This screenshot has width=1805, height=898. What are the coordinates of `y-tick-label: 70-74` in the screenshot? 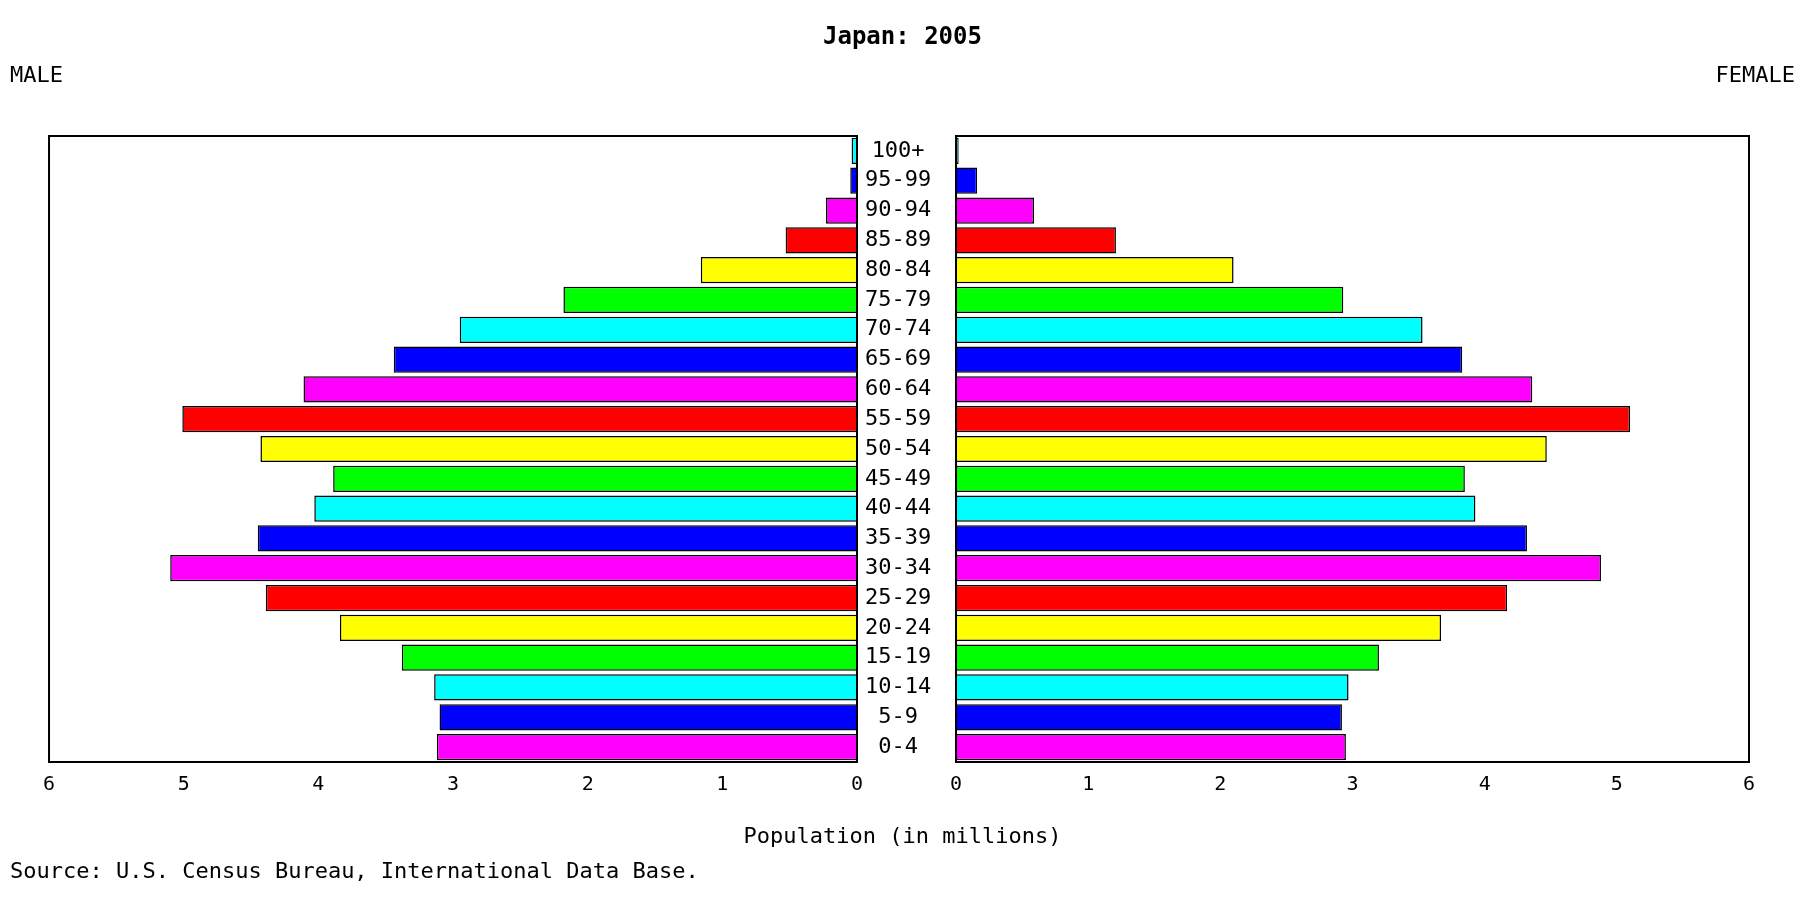 It's located at (898, 328).